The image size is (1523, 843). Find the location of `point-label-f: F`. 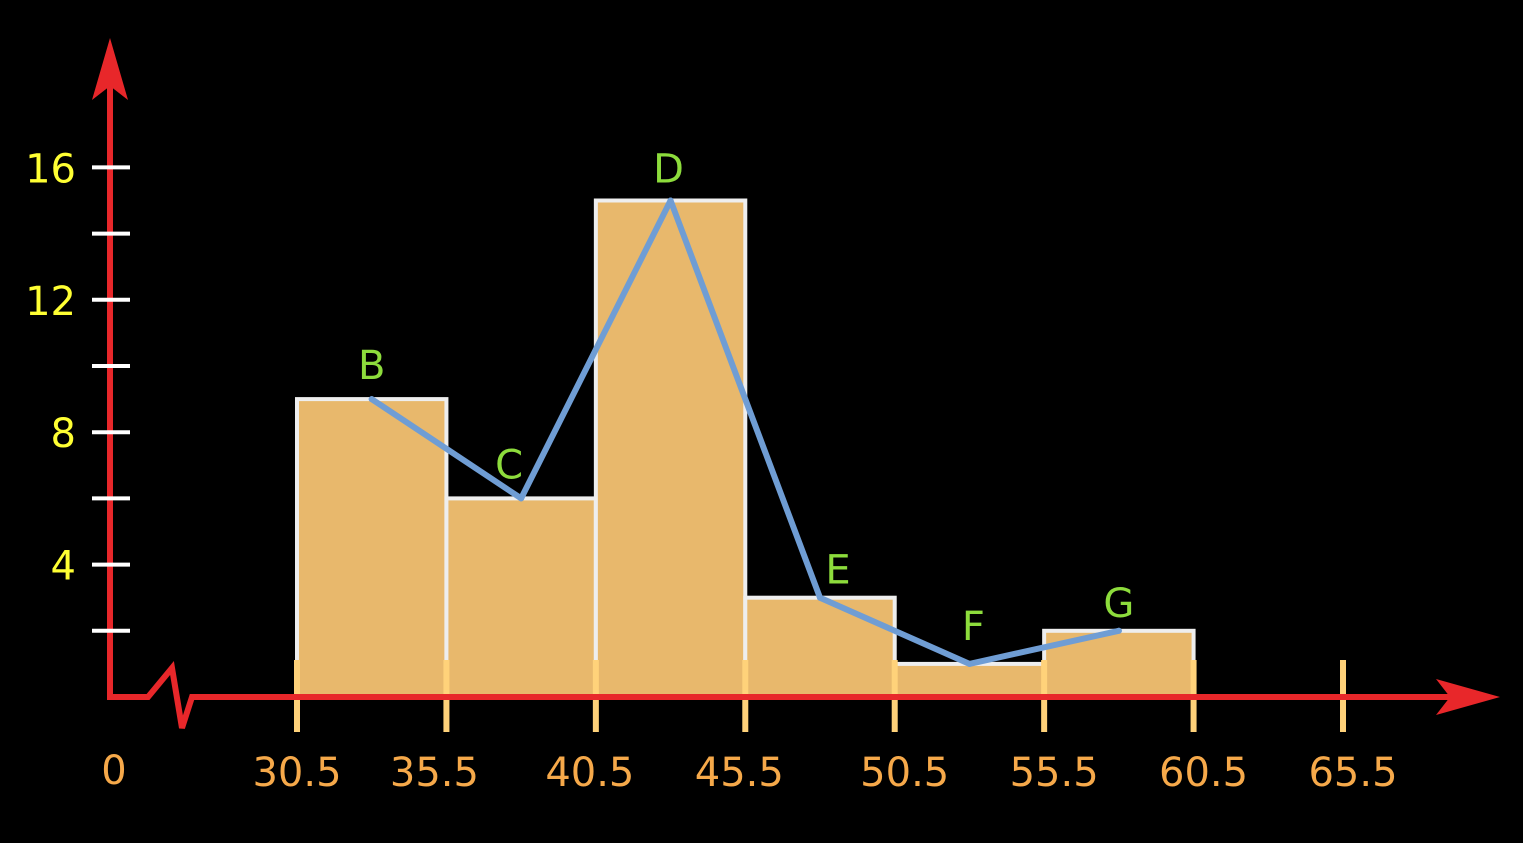

point-label-f: F is located at coordinates (973, 627).